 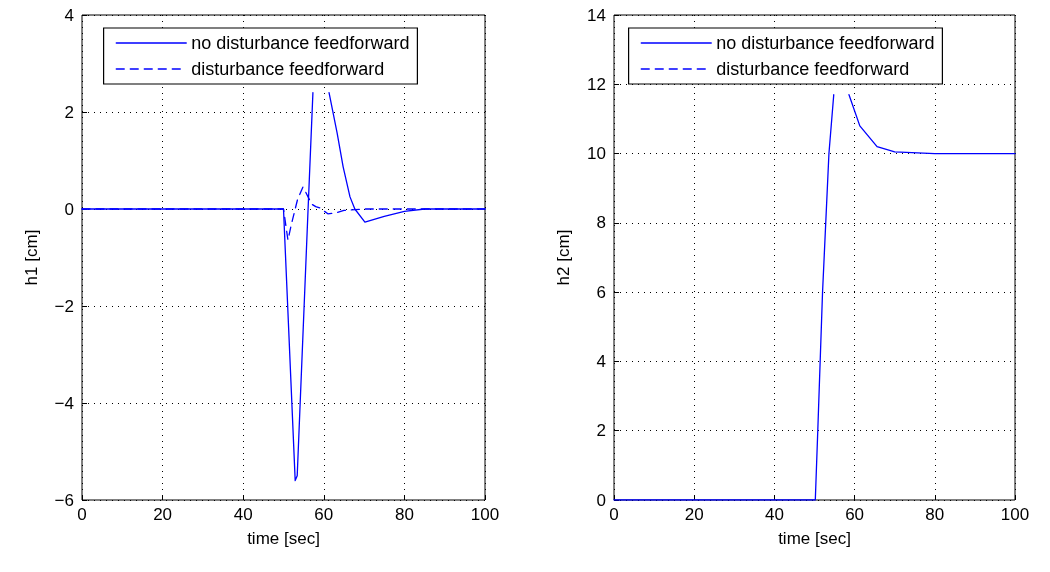 I want to click on y-tick-label: 14, so click(x=596, y=15).